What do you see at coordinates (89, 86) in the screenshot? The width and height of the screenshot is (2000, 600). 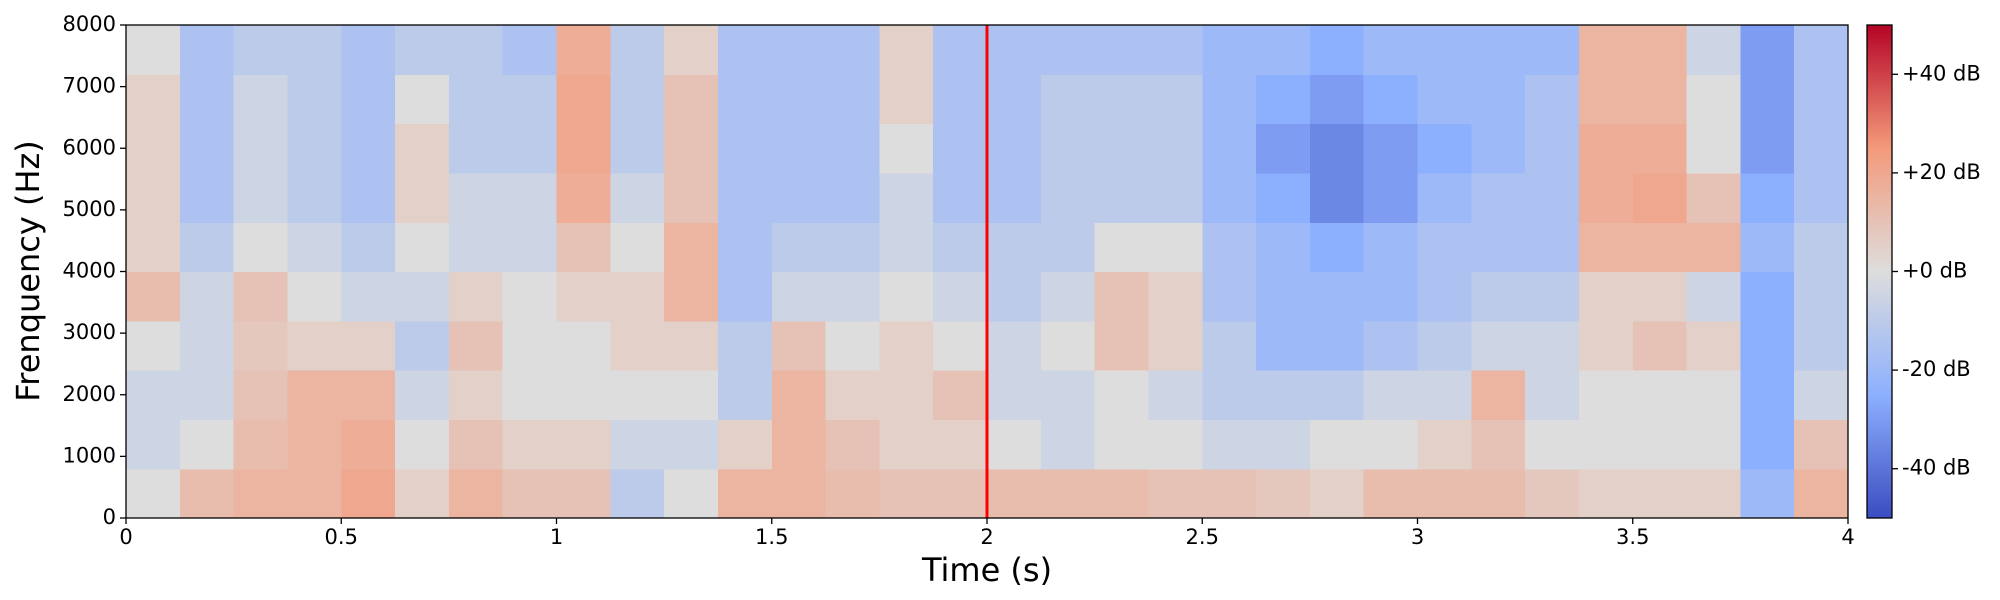 I see `y-tick-label: 7000` at bounding box center [89, 86].